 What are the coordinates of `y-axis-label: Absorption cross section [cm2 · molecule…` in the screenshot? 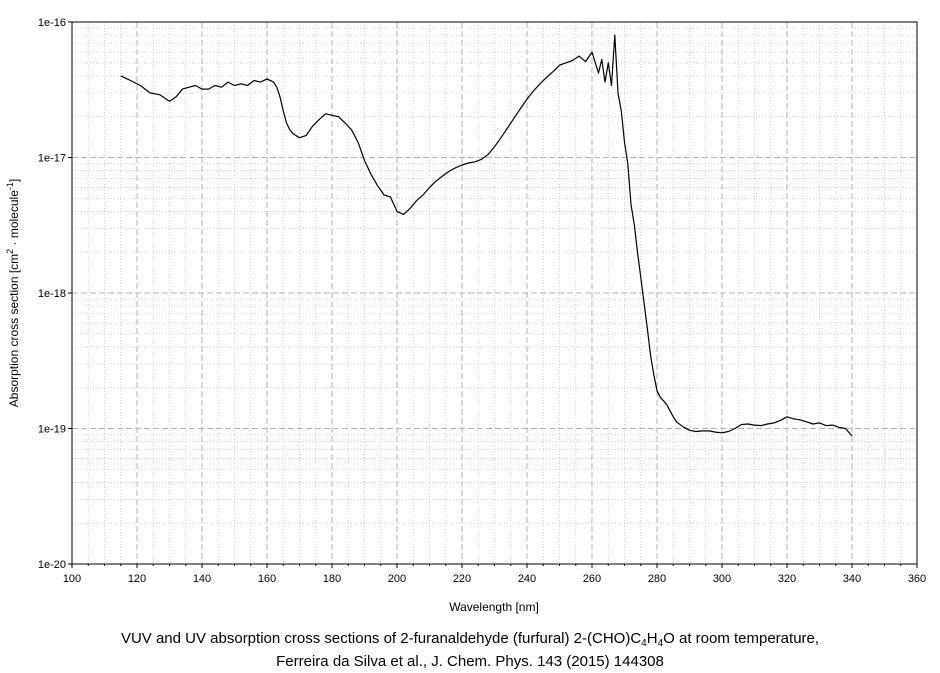 It's located at (13, 293).